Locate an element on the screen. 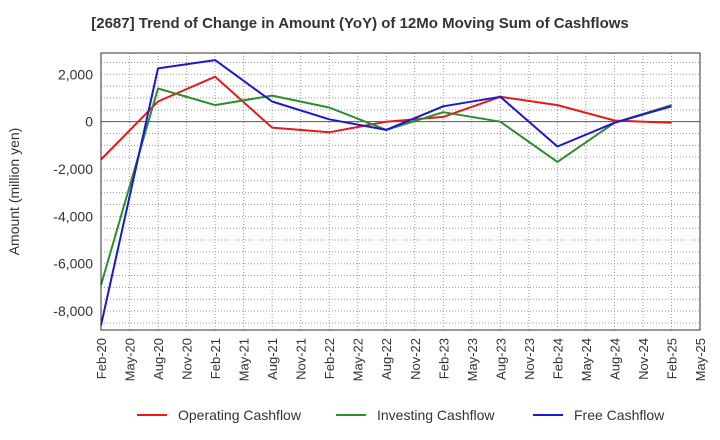  x-tick-label: May-23 is located at coordinates (472, 359).